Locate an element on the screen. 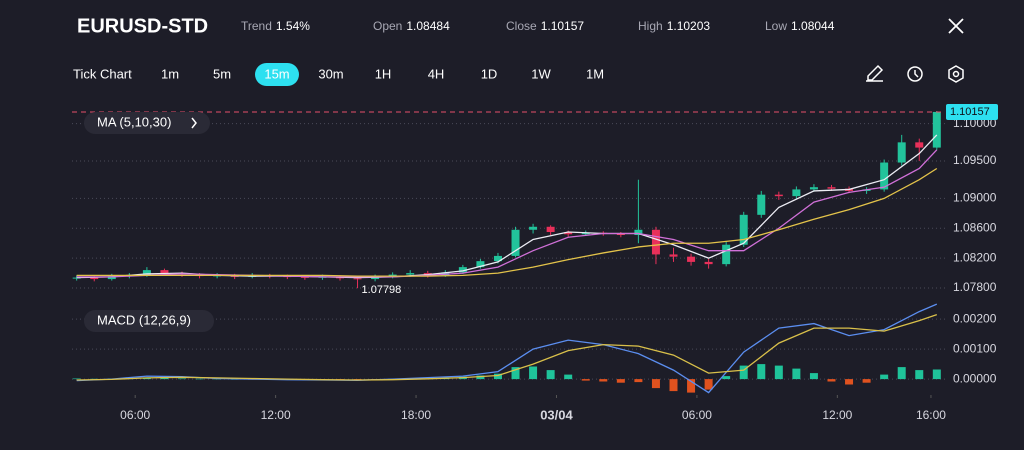  interval-tab: 1M is located at coordinates (595, 73).